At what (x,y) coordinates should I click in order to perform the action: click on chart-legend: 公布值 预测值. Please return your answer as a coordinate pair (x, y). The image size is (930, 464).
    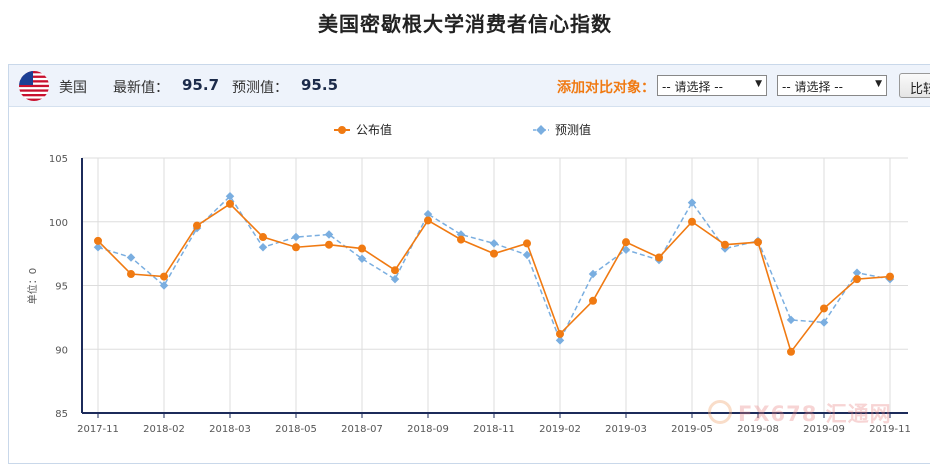
    Looking at the image, I should click on (462, 129).